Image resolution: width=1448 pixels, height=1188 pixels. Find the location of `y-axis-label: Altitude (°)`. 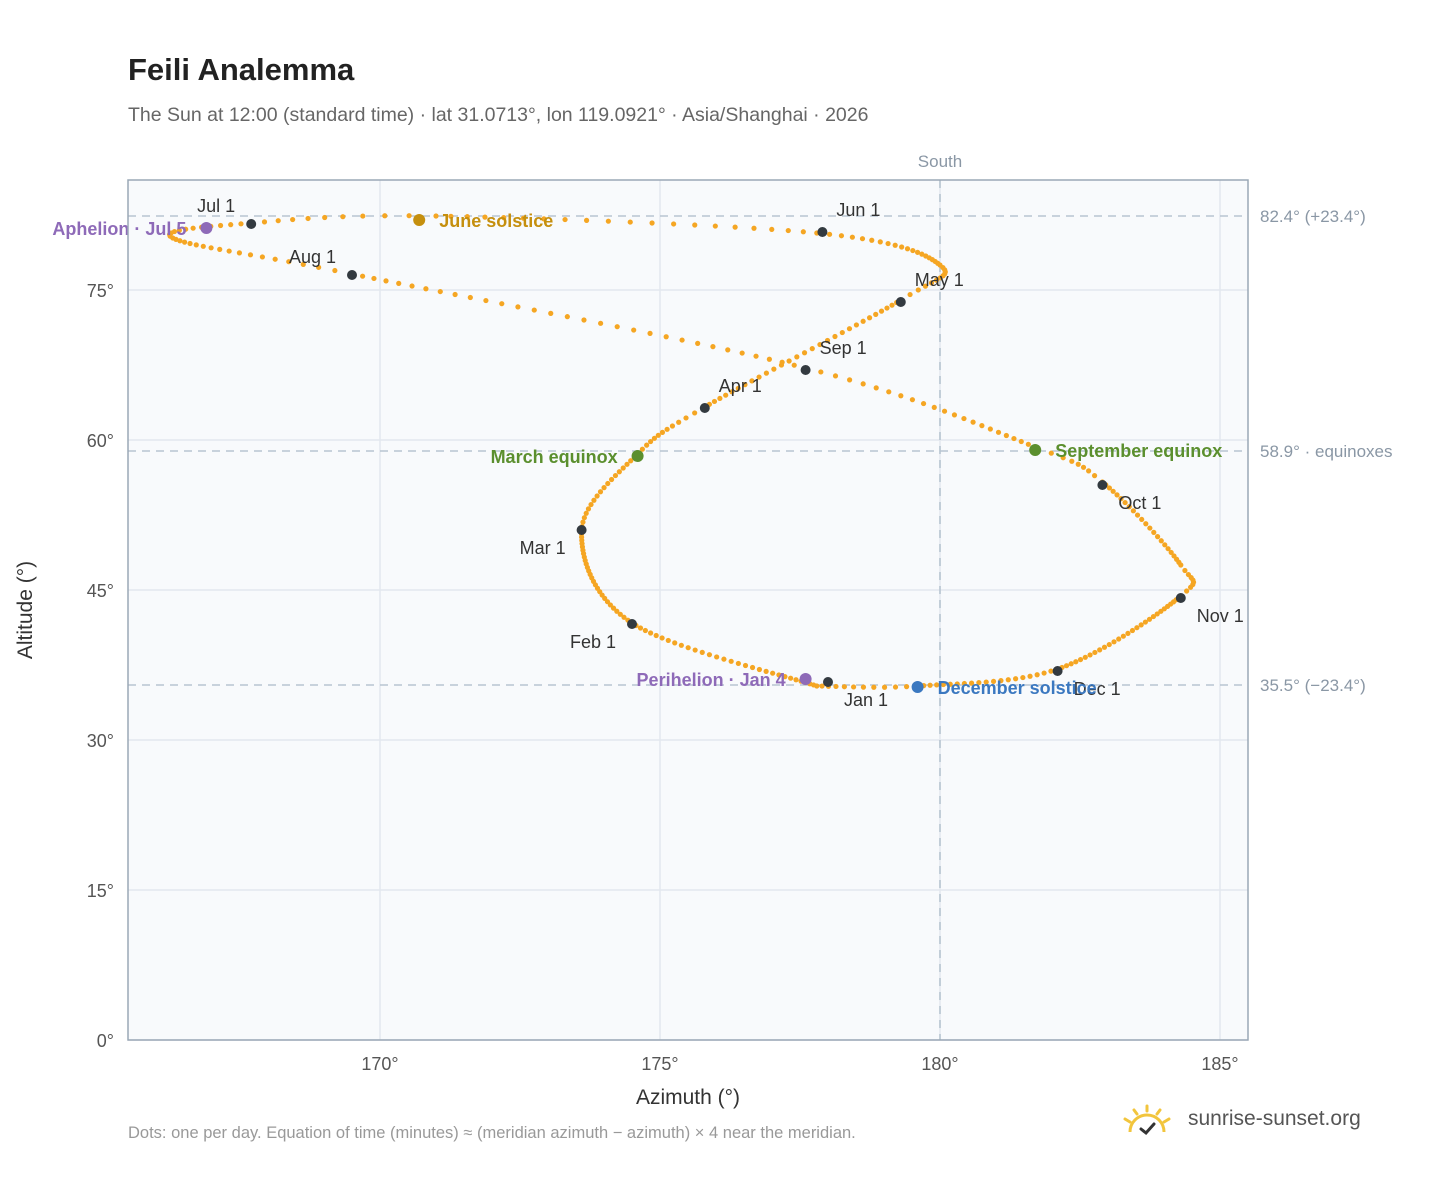

y-axis-label: Altitude (°) is located at coordinates (25, 610).